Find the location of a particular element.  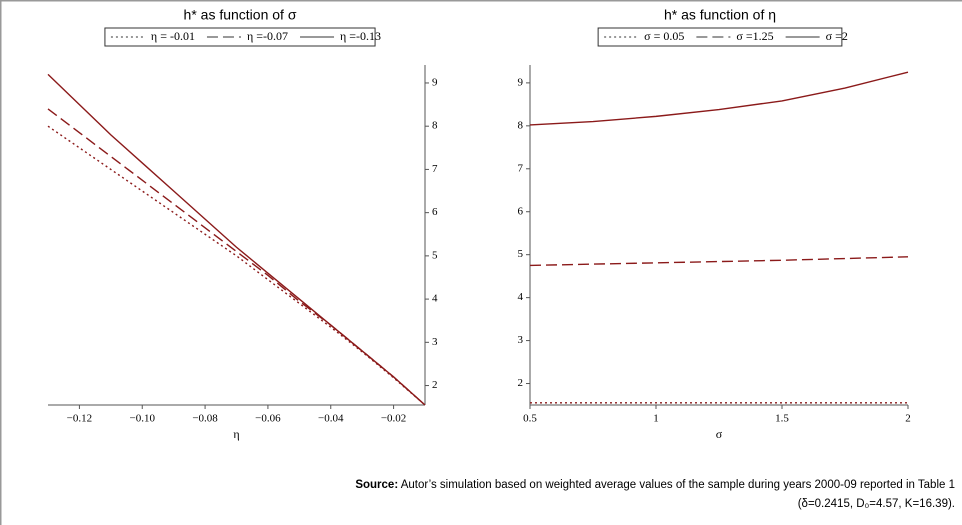

legend: η = -0.01 η =-0.07 η =-0.13 is located at coordinates (242, 37).